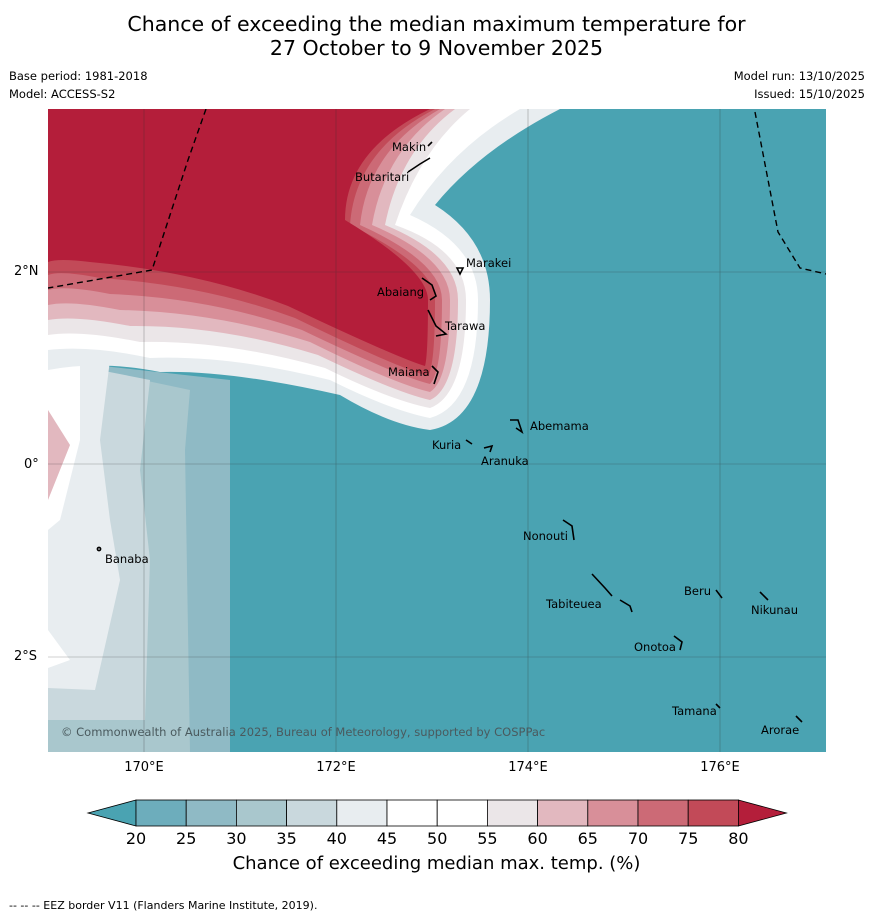 The height and width of the screenshot is (919, 873). Describe the element at coordinates (464, 326) in the screenshot. I see `place-tarawa: Tarawa` at that location.